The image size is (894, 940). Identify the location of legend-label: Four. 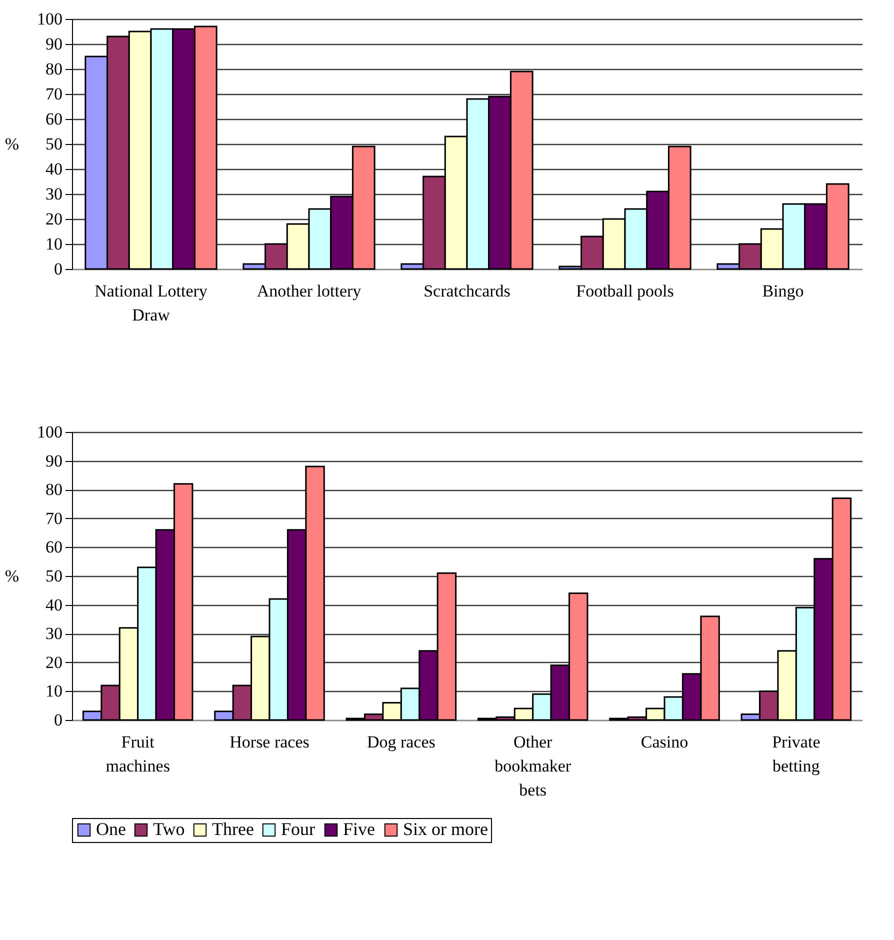
(298, 829).